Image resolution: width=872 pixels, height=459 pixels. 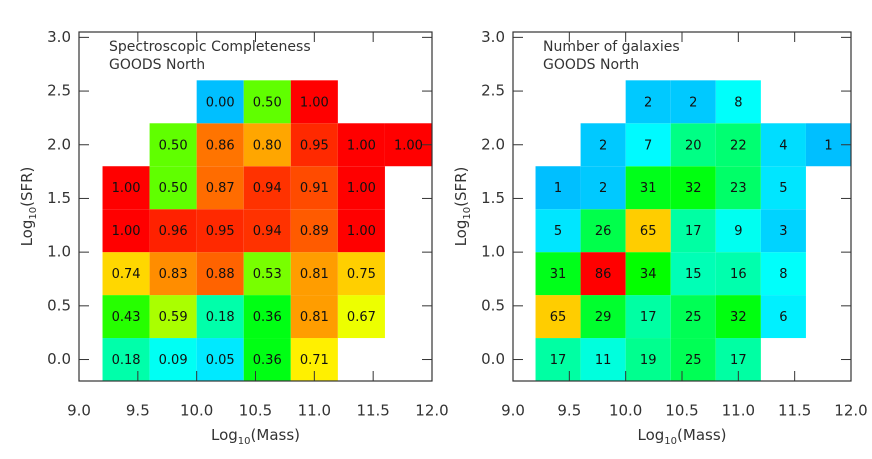 I want to click on cell-label: 0.83, so click(x=173, y=274).